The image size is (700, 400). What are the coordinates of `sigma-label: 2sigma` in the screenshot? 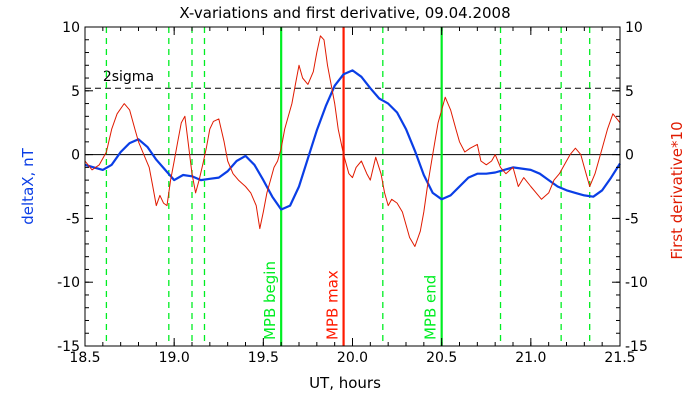 It's located at (128, 77).